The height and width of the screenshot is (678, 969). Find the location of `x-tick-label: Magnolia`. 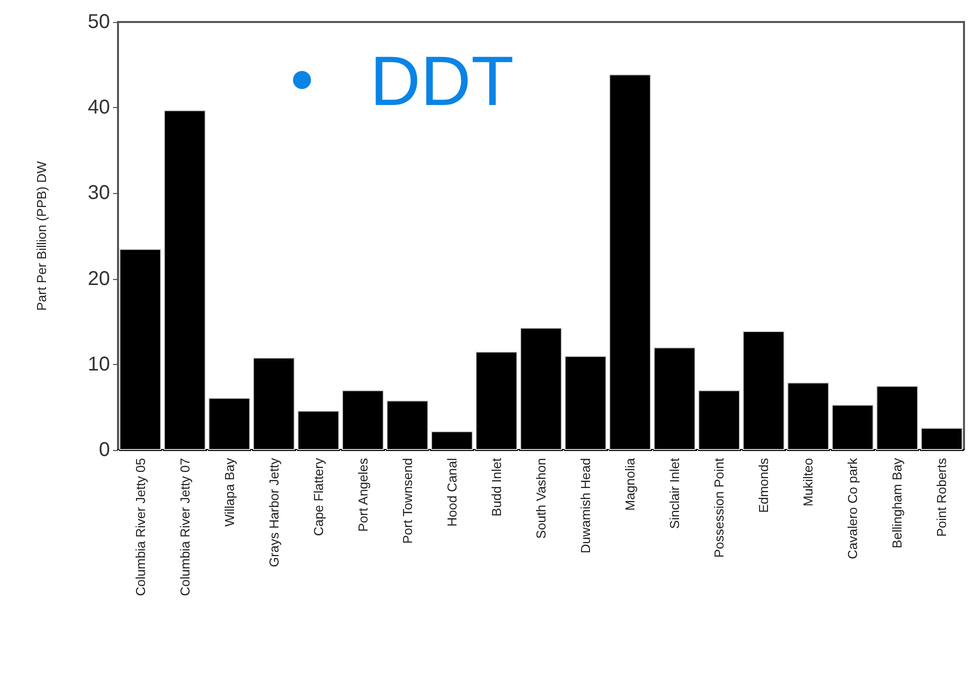

x-tick-label: Magnolia is located at coordinates (630, 484).